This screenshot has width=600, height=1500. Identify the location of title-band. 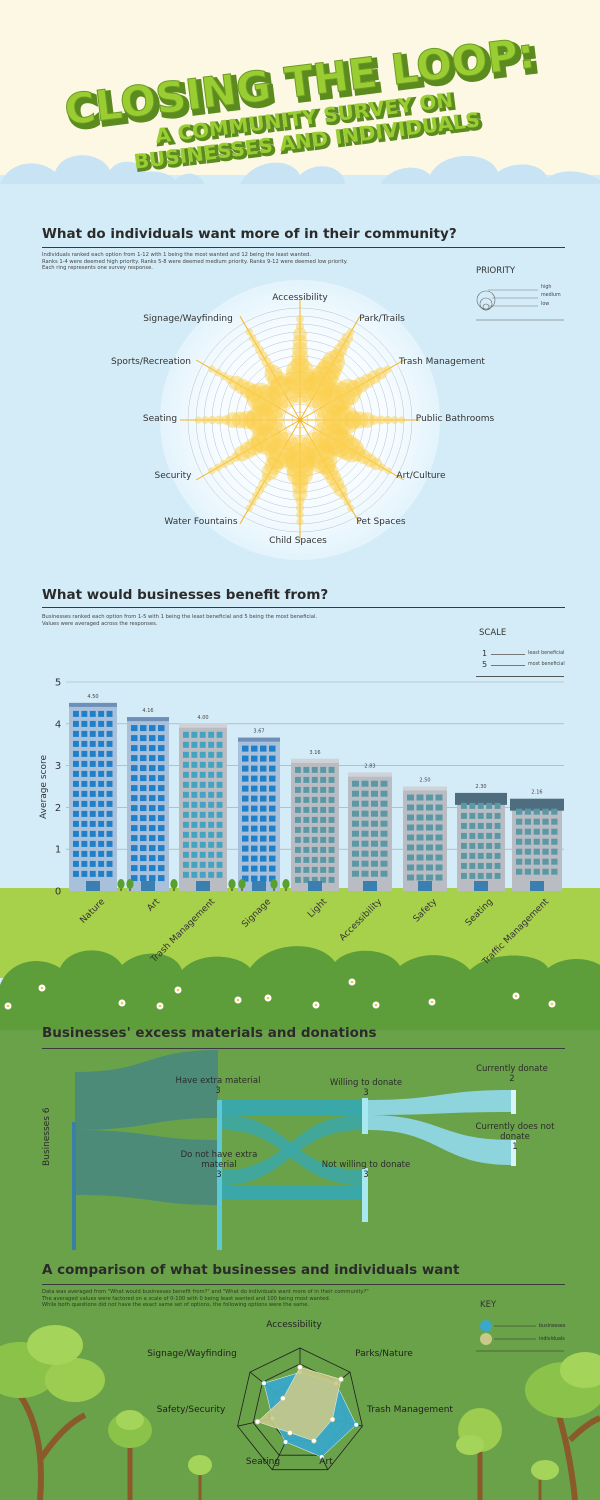
(300, 87).